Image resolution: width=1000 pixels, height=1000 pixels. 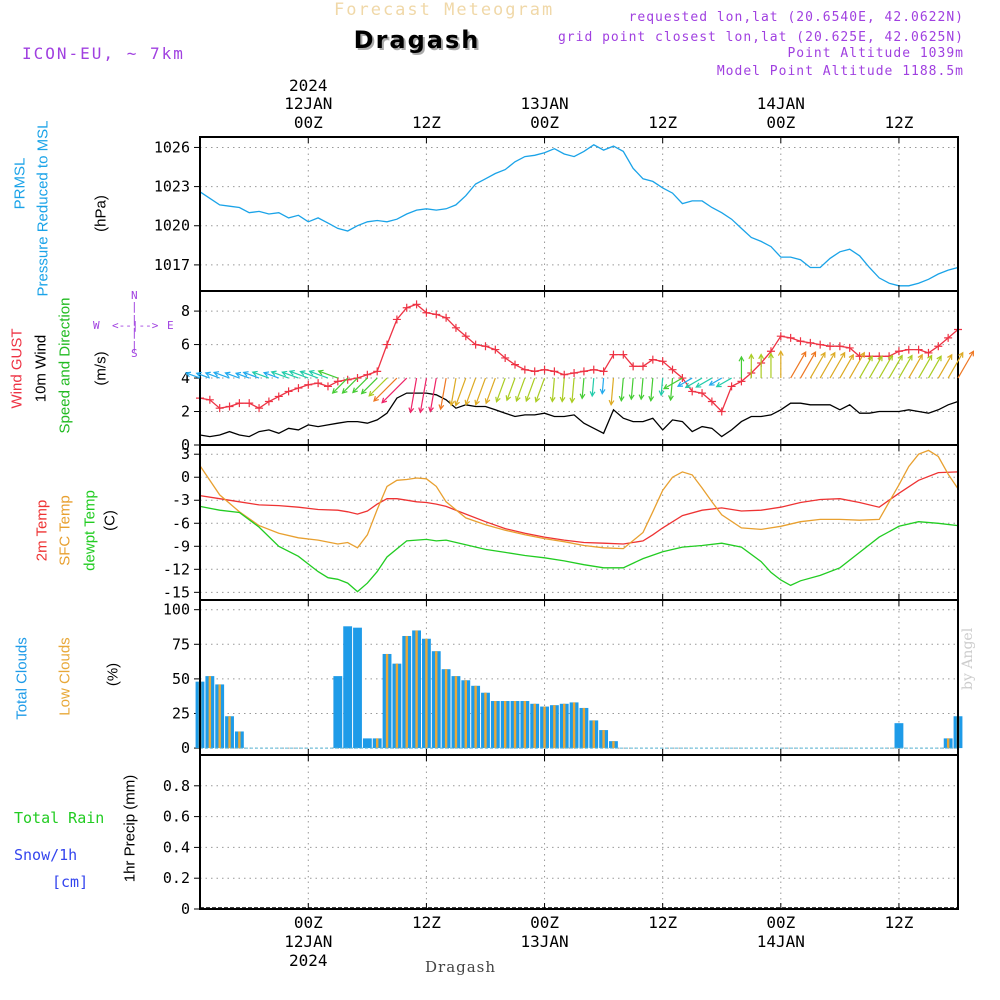 I want to click on bottom-date-label: 13JAN, so click(x=544, y=941).